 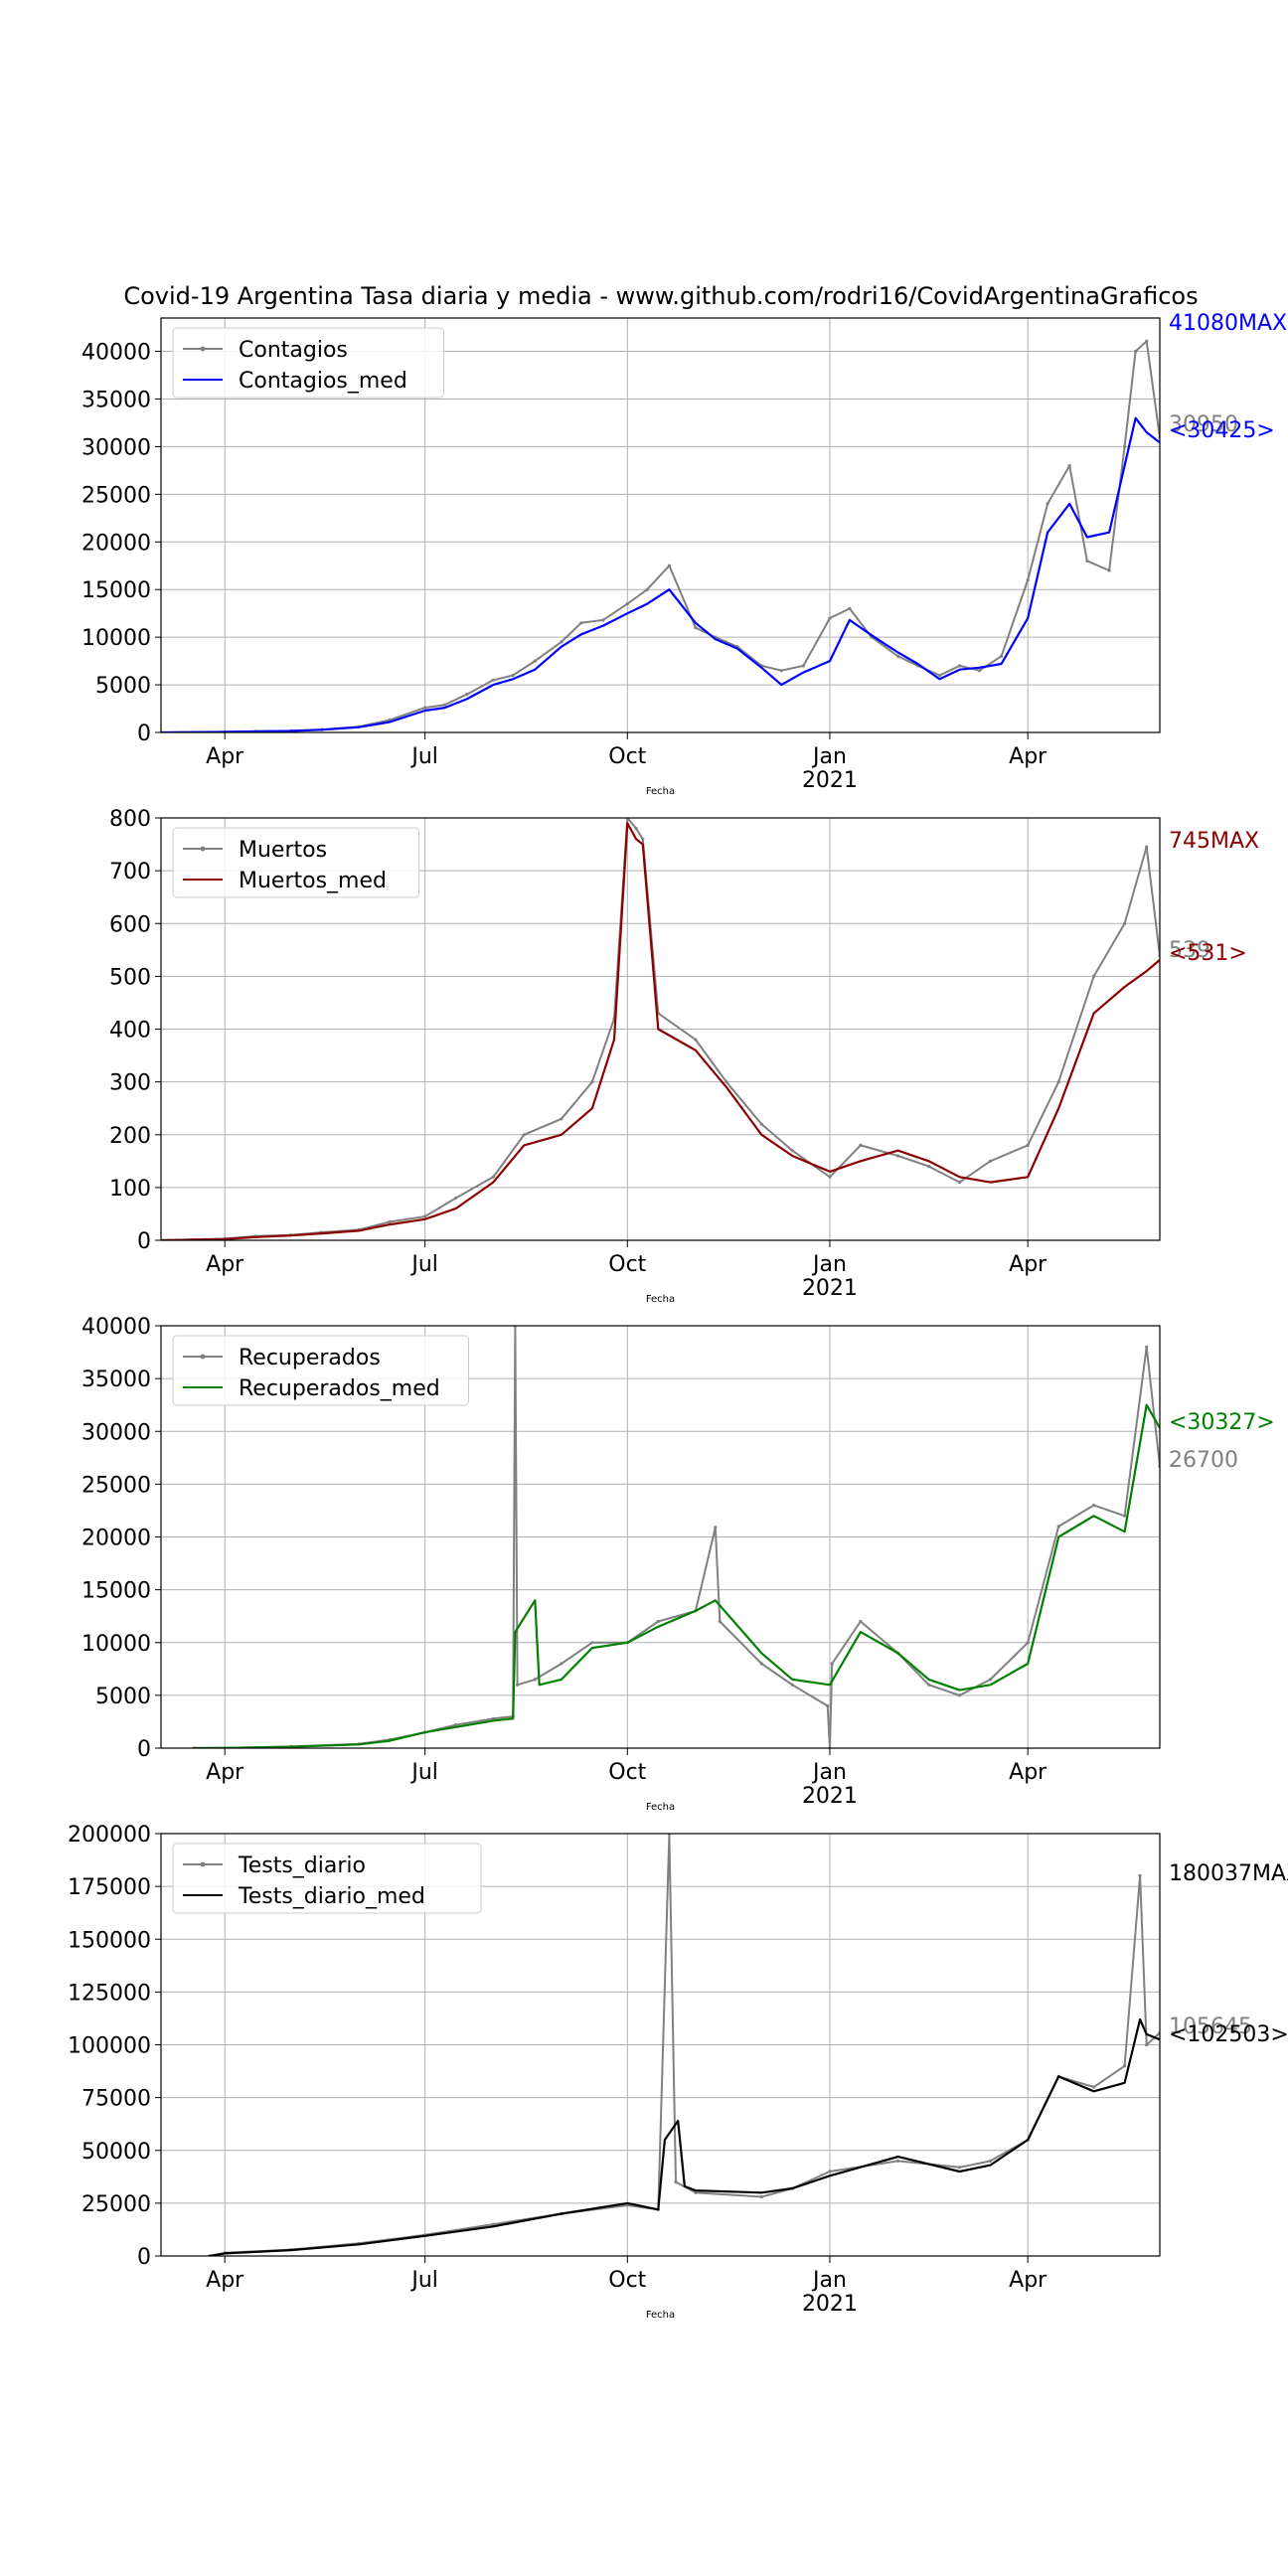 What do you see at coordinates (1228, 2034) in the screenshot?
I see `annotation-label: <102503>` at bounding box center [1228, 2034].